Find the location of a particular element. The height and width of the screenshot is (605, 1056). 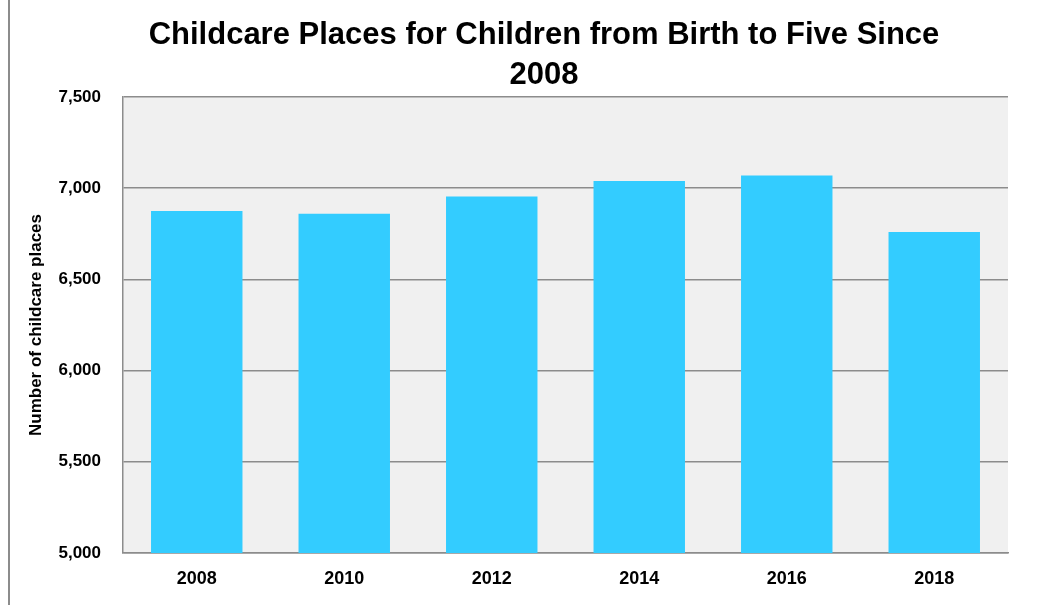

x-tick-label: 2008 is located at coordinates (196, 577).